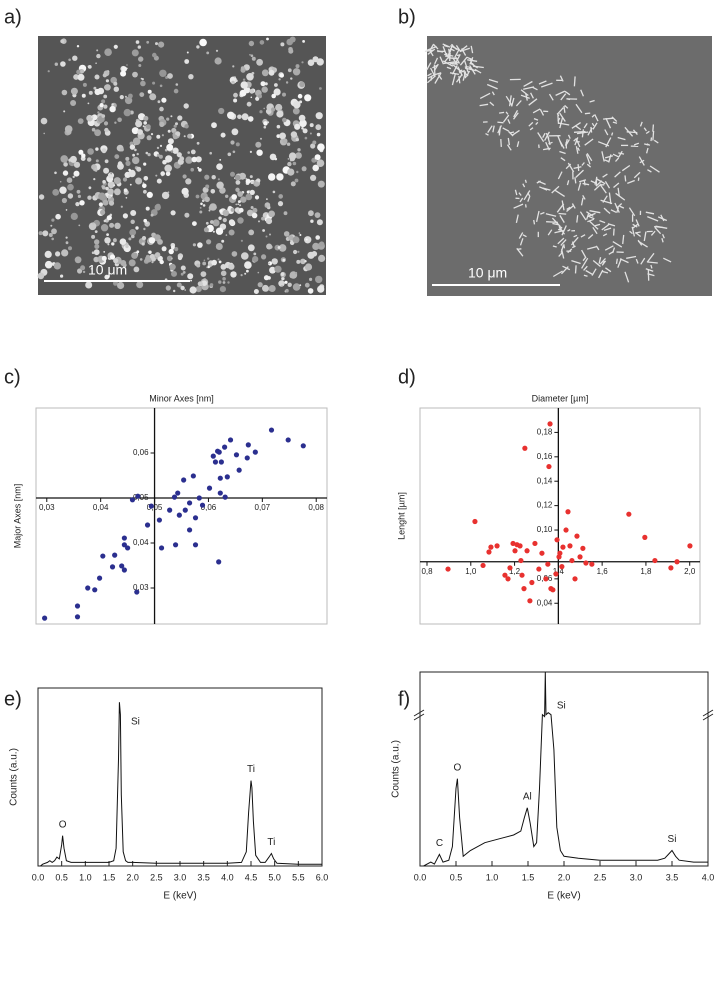 Image resolution: width=728 pixels, height=992 pixels. Describe the element at coordinates (487, 273) in the screenshot. I see `scale-bar-label: 10 μm` at that location.